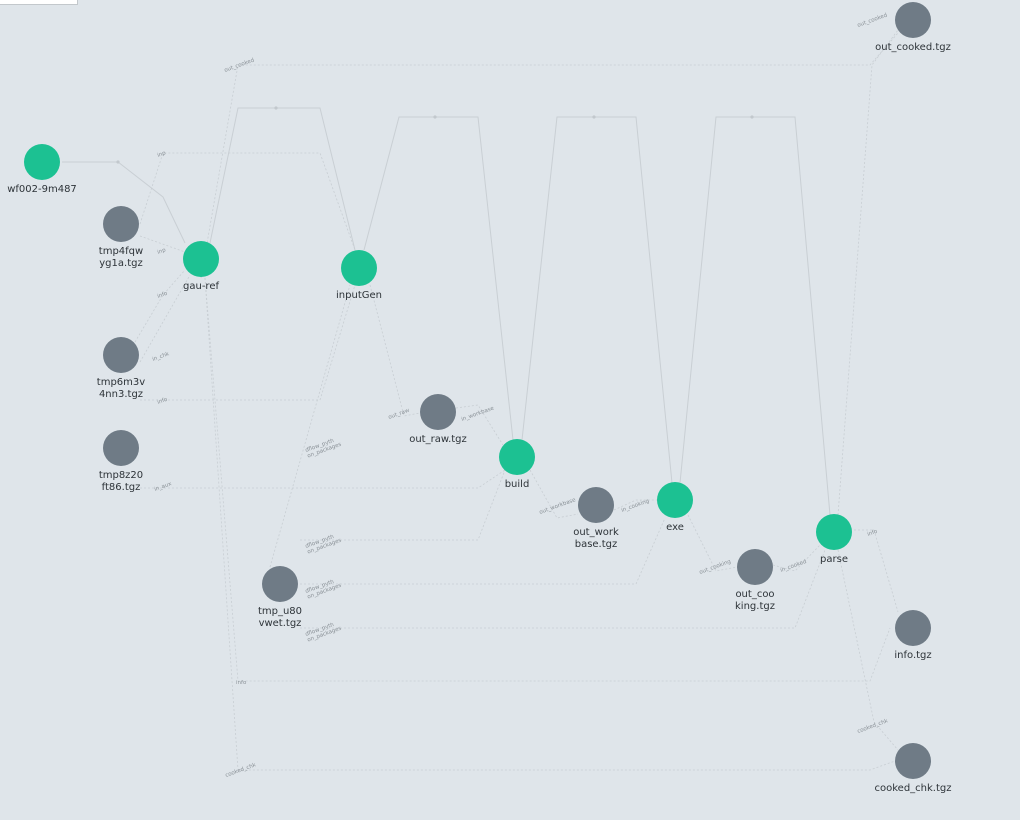 The width and height of the screenshot is (1020, 820). I want to click on edge-label-l-inp-a: inp, so click(162, 154).